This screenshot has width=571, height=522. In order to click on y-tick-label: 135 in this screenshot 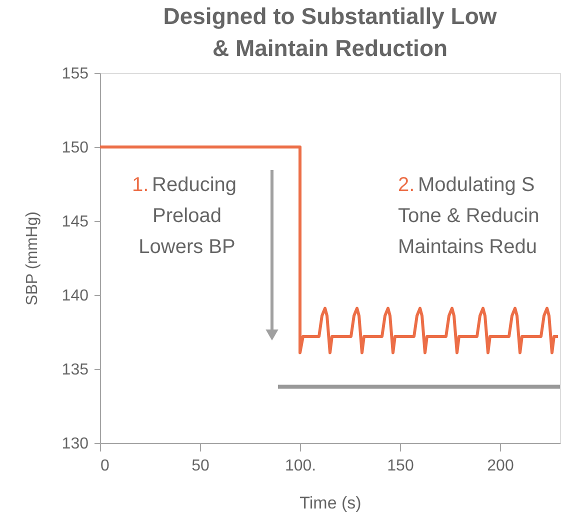, I will do `click(75, 370)`.